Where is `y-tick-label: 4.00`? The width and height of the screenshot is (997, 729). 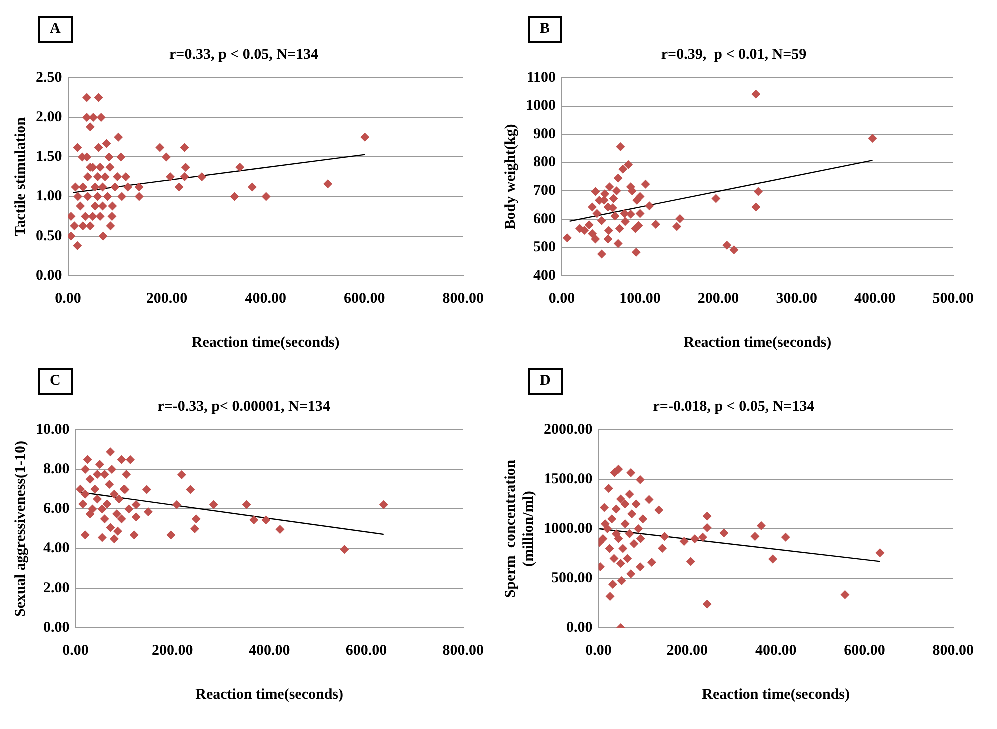
y-tick-label: 4.00 is located at coordinates (57, 548).